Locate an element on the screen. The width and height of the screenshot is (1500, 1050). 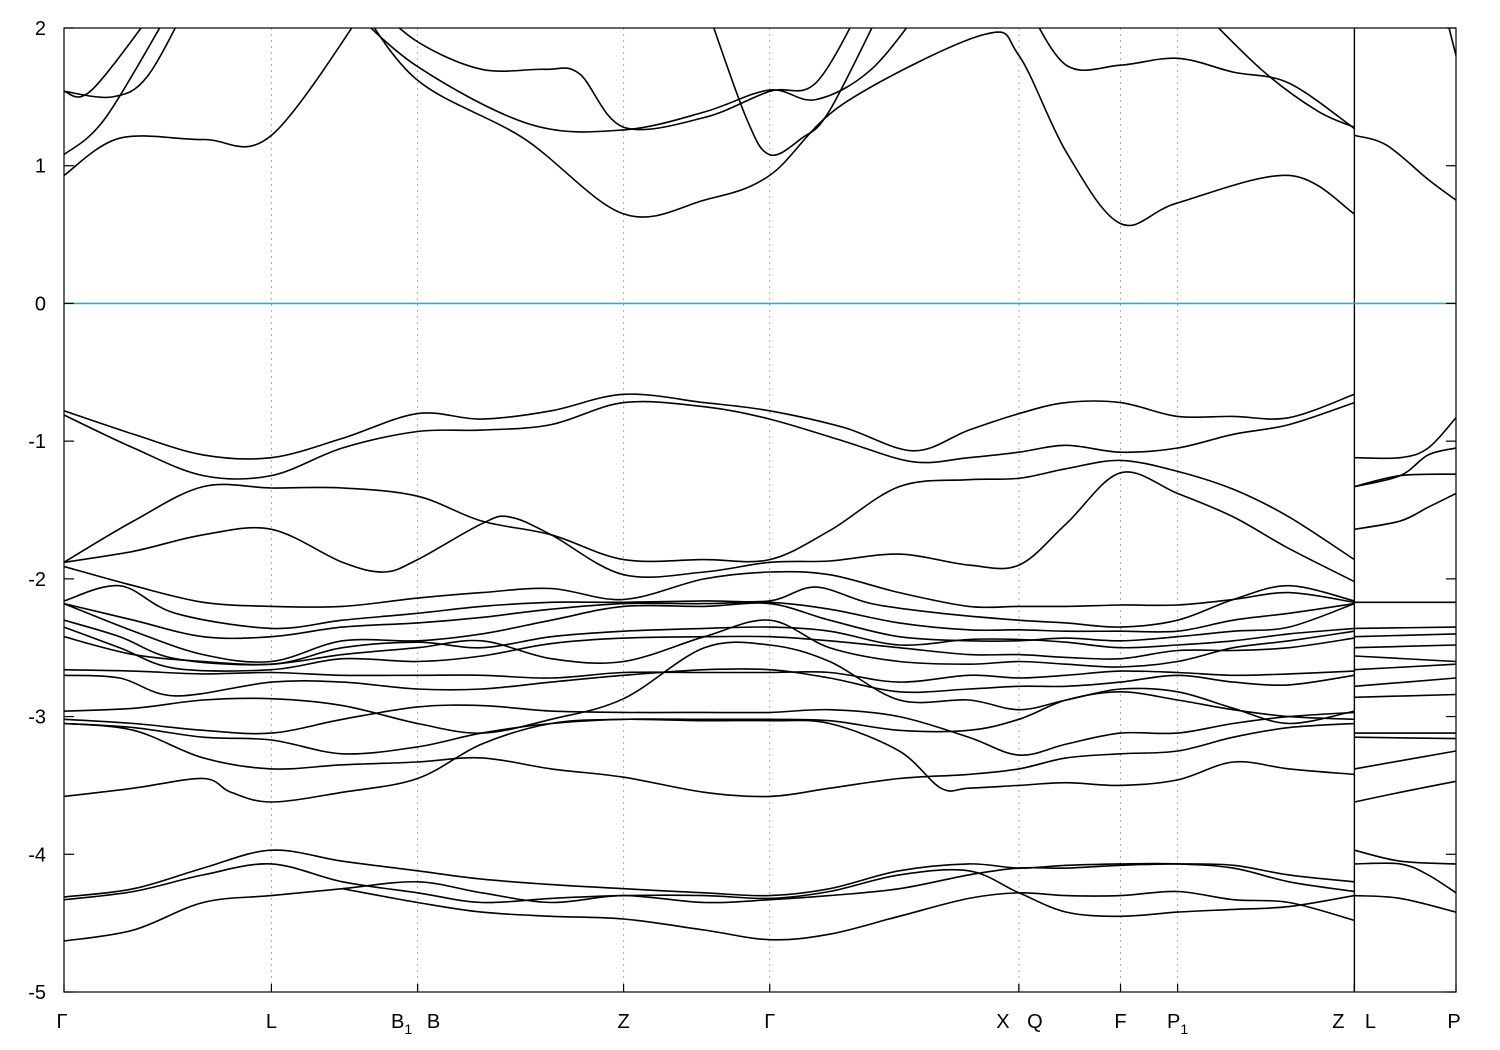
x-tick-label: P1 is located at coordinates (1177, 1024).